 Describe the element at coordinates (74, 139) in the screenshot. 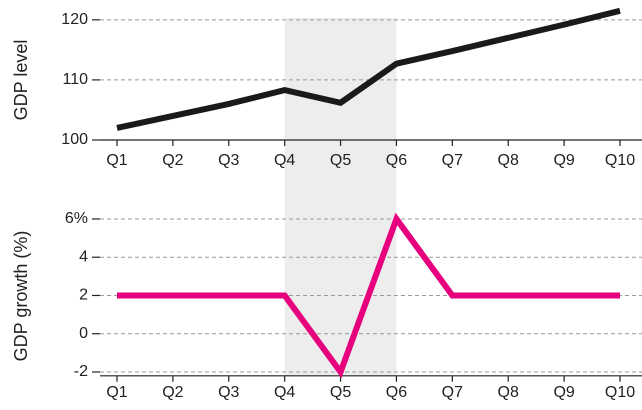

I see `y-tick-label: 100` at that location.